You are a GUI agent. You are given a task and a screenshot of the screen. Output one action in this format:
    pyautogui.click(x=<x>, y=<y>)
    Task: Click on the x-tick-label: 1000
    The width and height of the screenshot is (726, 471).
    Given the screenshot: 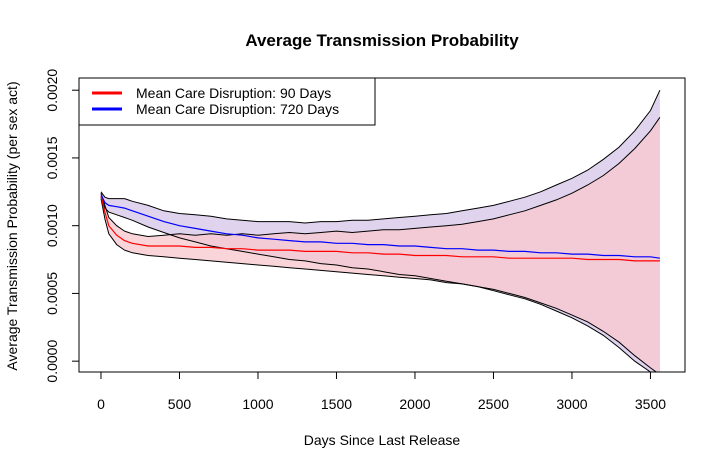 What is the action you would take?
    pyautogui.click(x=257, y=404)
    